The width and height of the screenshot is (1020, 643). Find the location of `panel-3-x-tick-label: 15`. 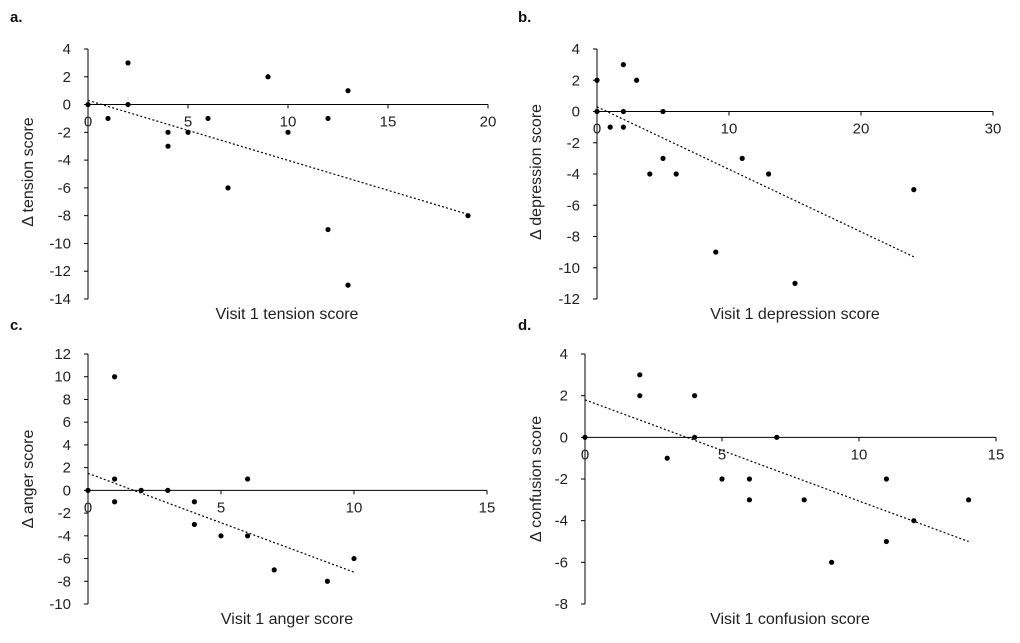

panel-3-x-tick-label: 15 is located at coordinates (487, 507).